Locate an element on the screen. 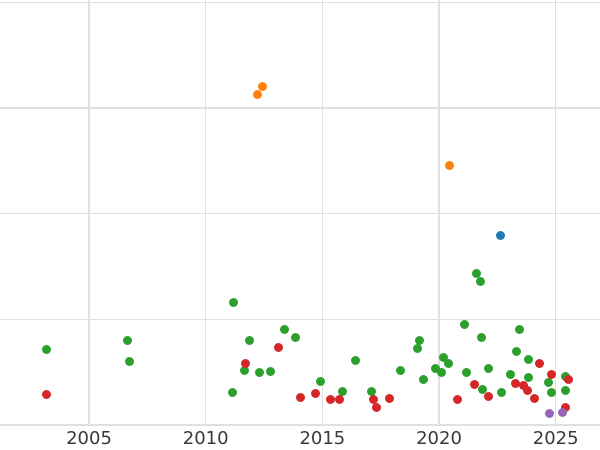 The width and height of the screenshot is (600, 450). blue-data-point is located at coordinates (500, 236).